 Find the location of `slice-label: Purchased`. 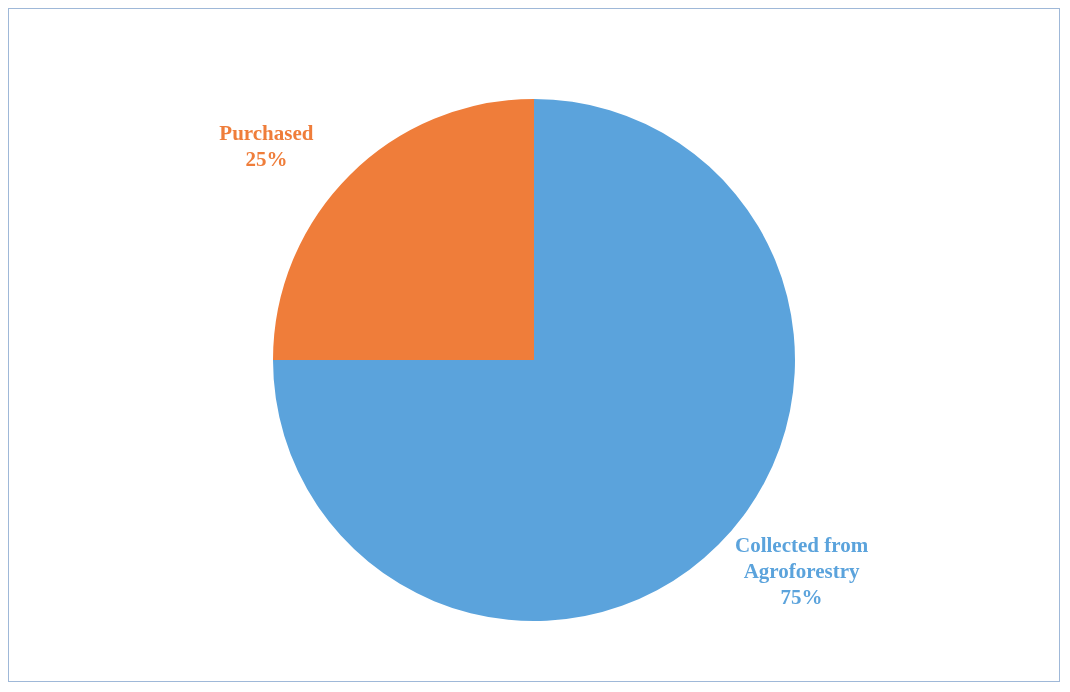

slice-label: Purchased is located at coordinates (266, 133).